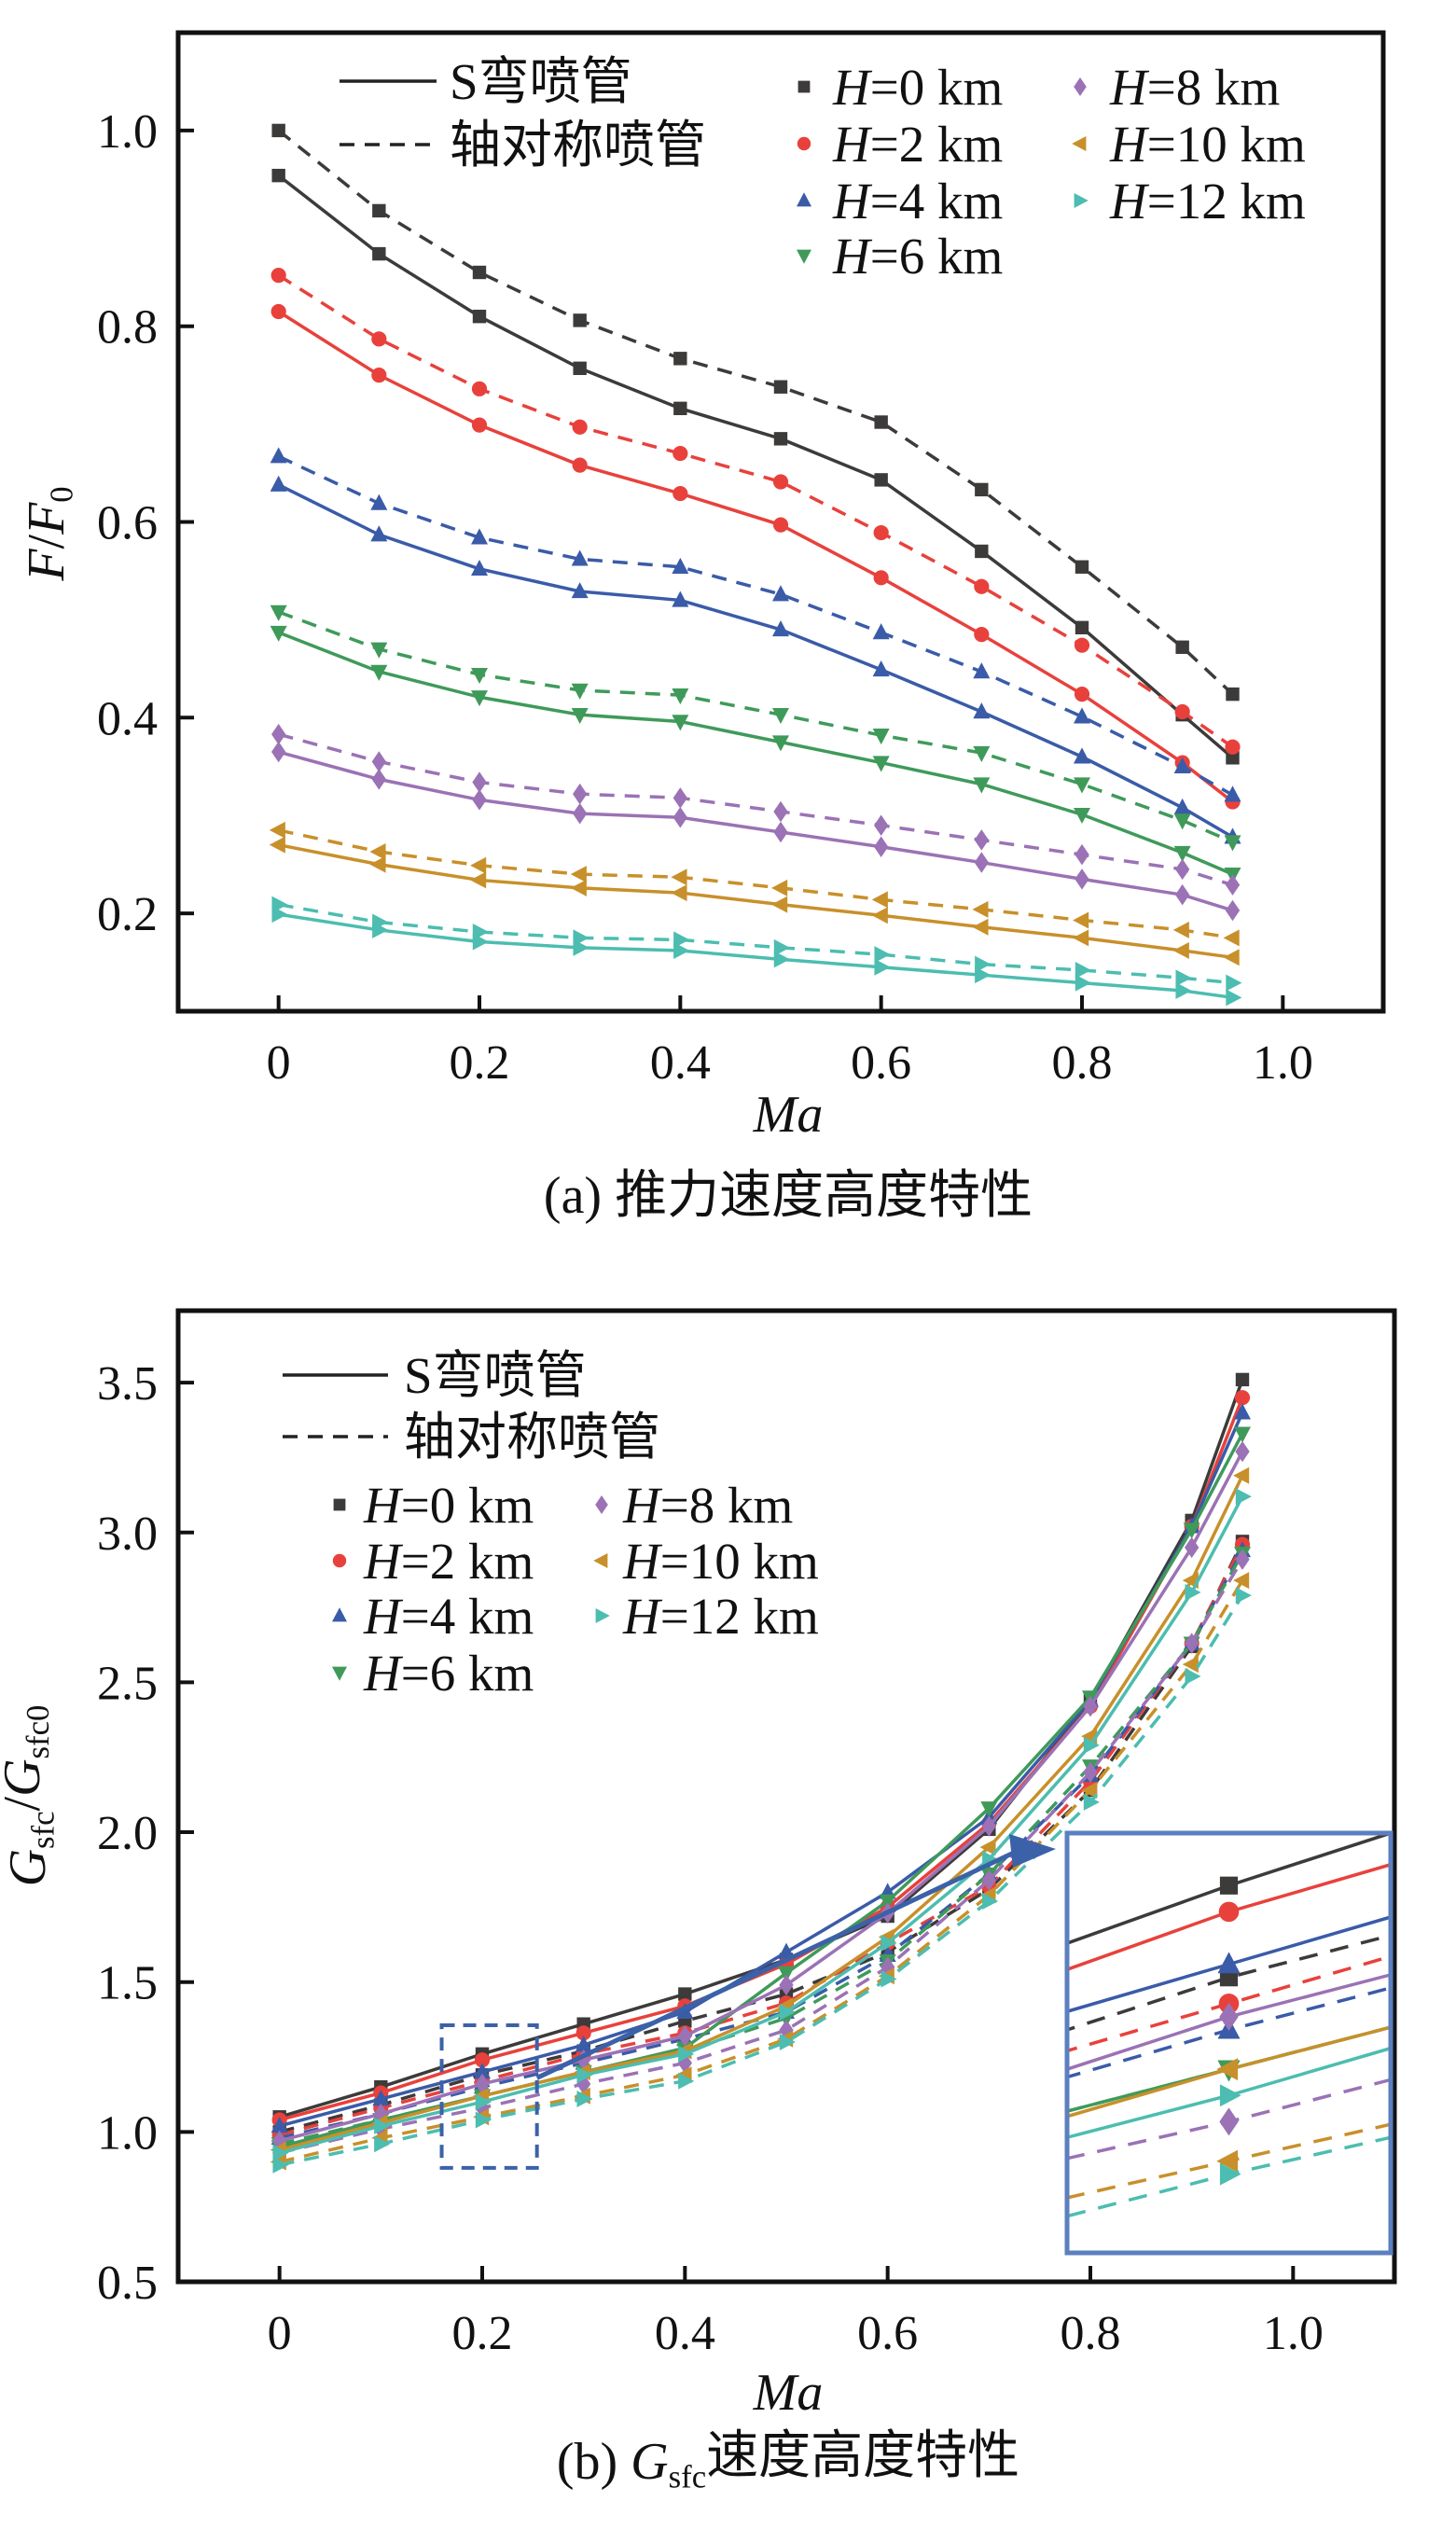 The height and width of the screenshot is (2543, 1456). What do you see at coordinates (594, 2462) in the screenshot?
I see `chart-caption-part: (b)` at bounding box center [594, 2462].